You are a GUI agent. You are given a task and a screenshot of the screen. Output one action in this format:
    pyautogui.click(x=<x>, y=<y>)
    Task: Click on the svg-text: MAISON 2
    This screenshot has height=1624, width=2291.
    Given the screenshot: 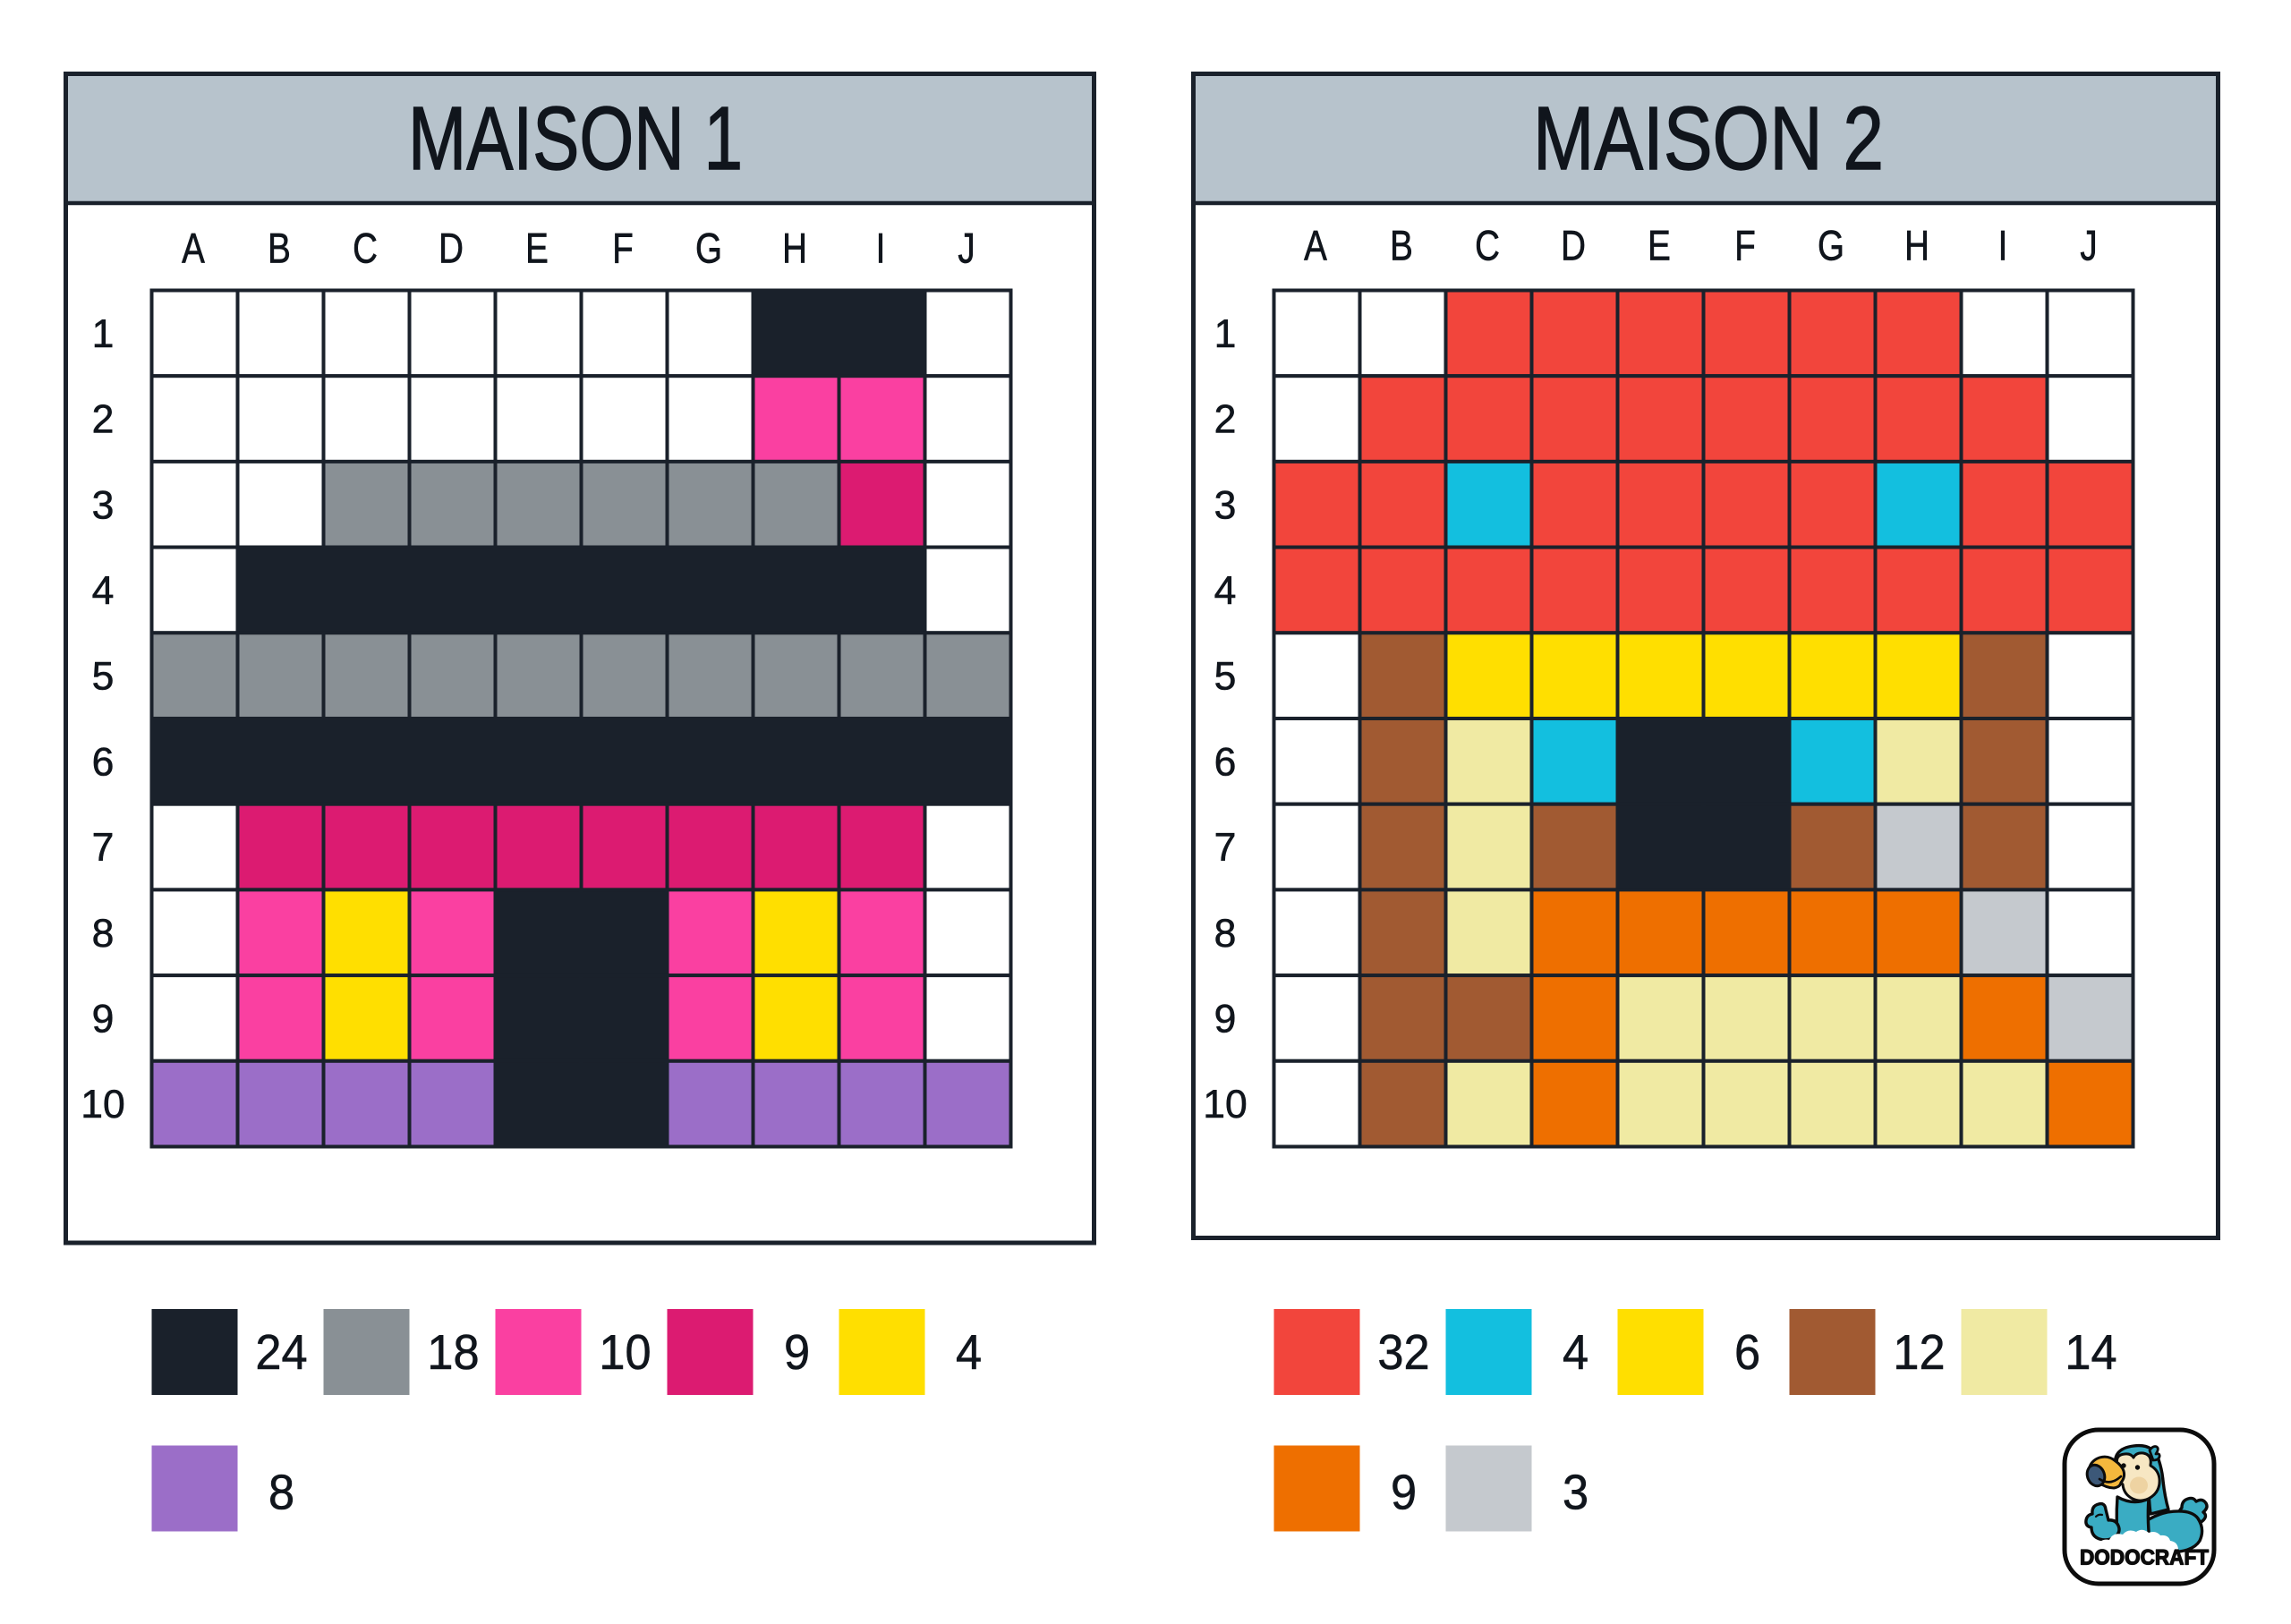 What is the action you would take?
    pyautogui.click(x=1708, y=139)
    